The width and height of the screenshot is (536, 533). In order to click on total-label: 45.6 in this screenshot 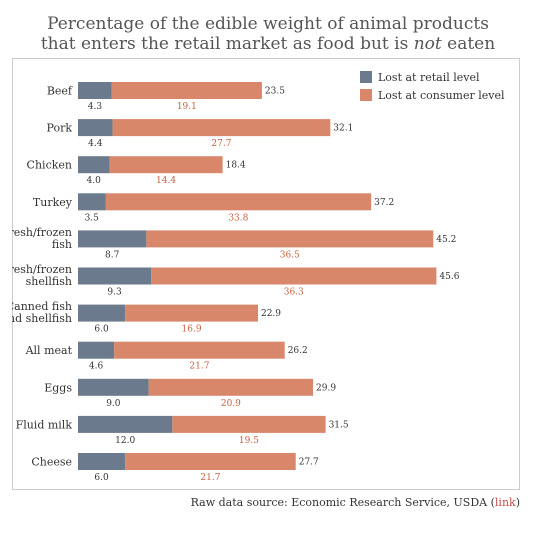, I will do `click(449, 277)`.